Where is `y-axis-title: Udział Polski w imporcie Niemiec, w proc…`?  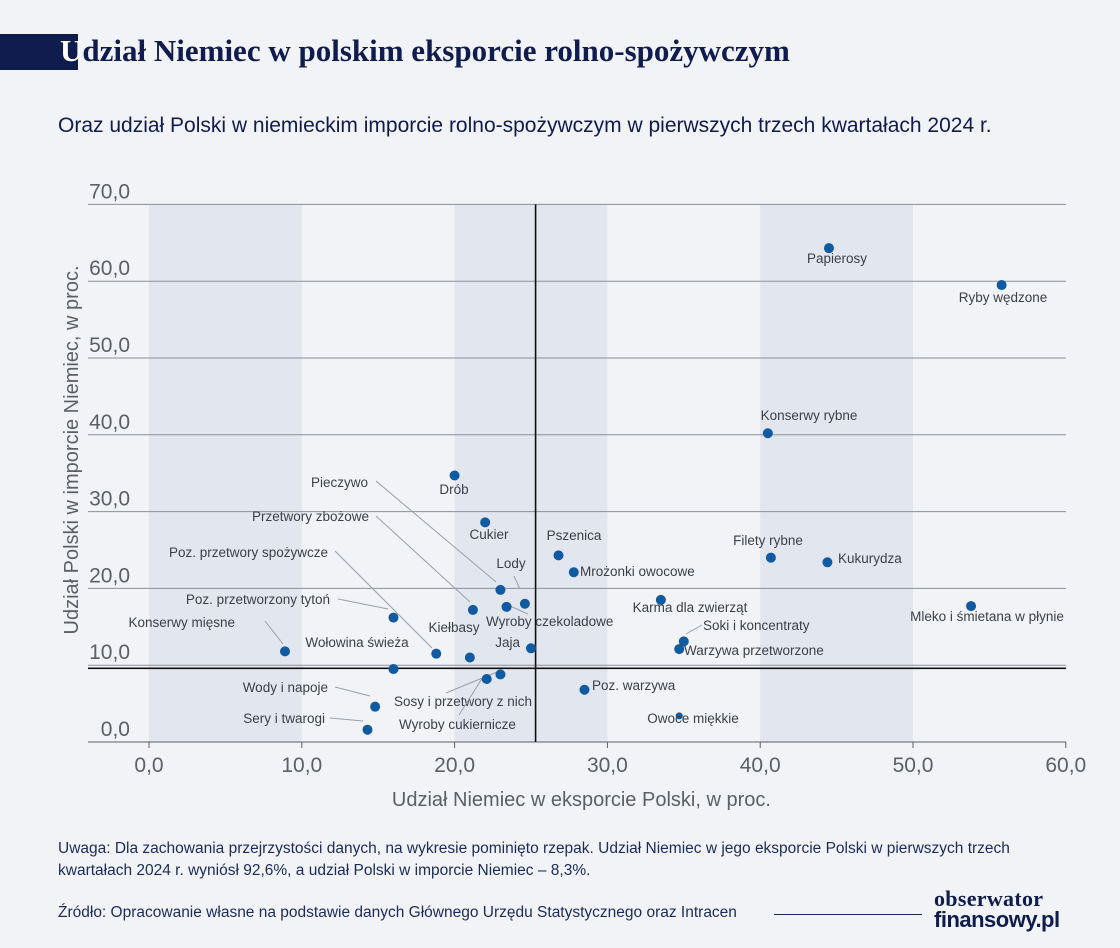 y-axis-title: Udział Polski w imporcie Niemiec, w proc… is located at coordinates (72, 450).